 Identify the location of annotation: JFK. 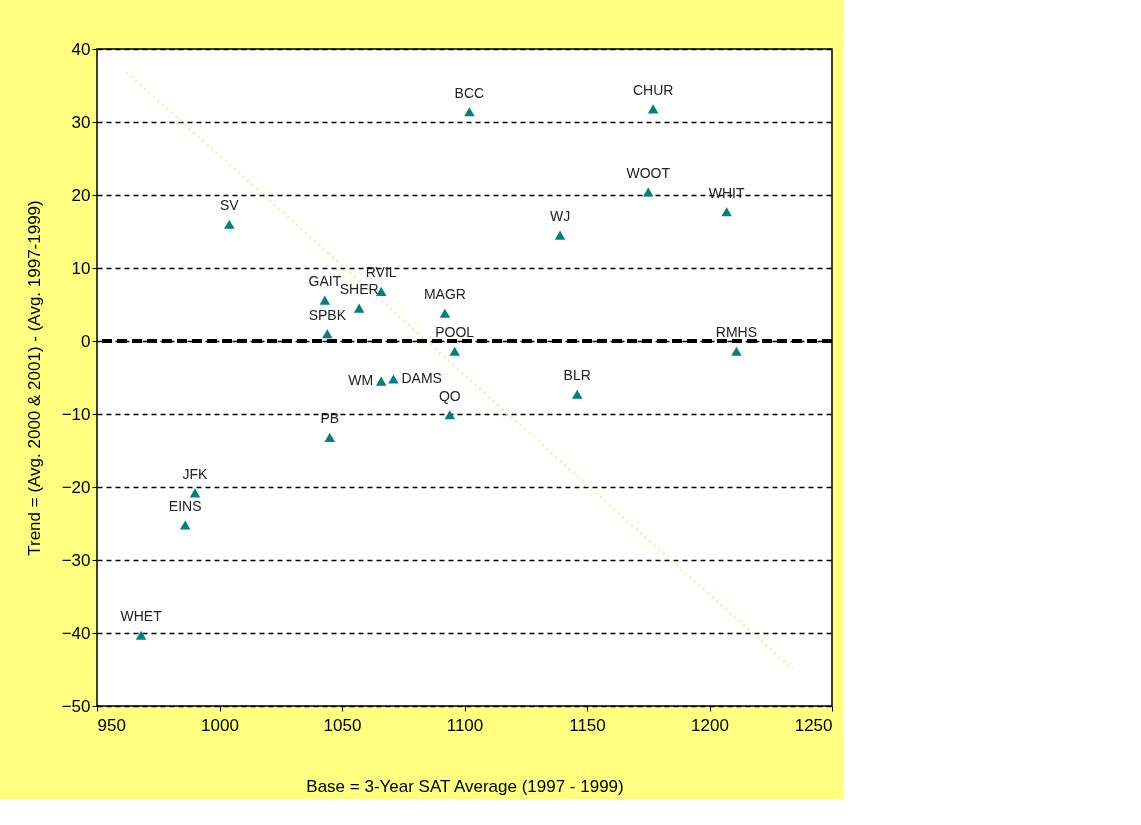
(195, 473).